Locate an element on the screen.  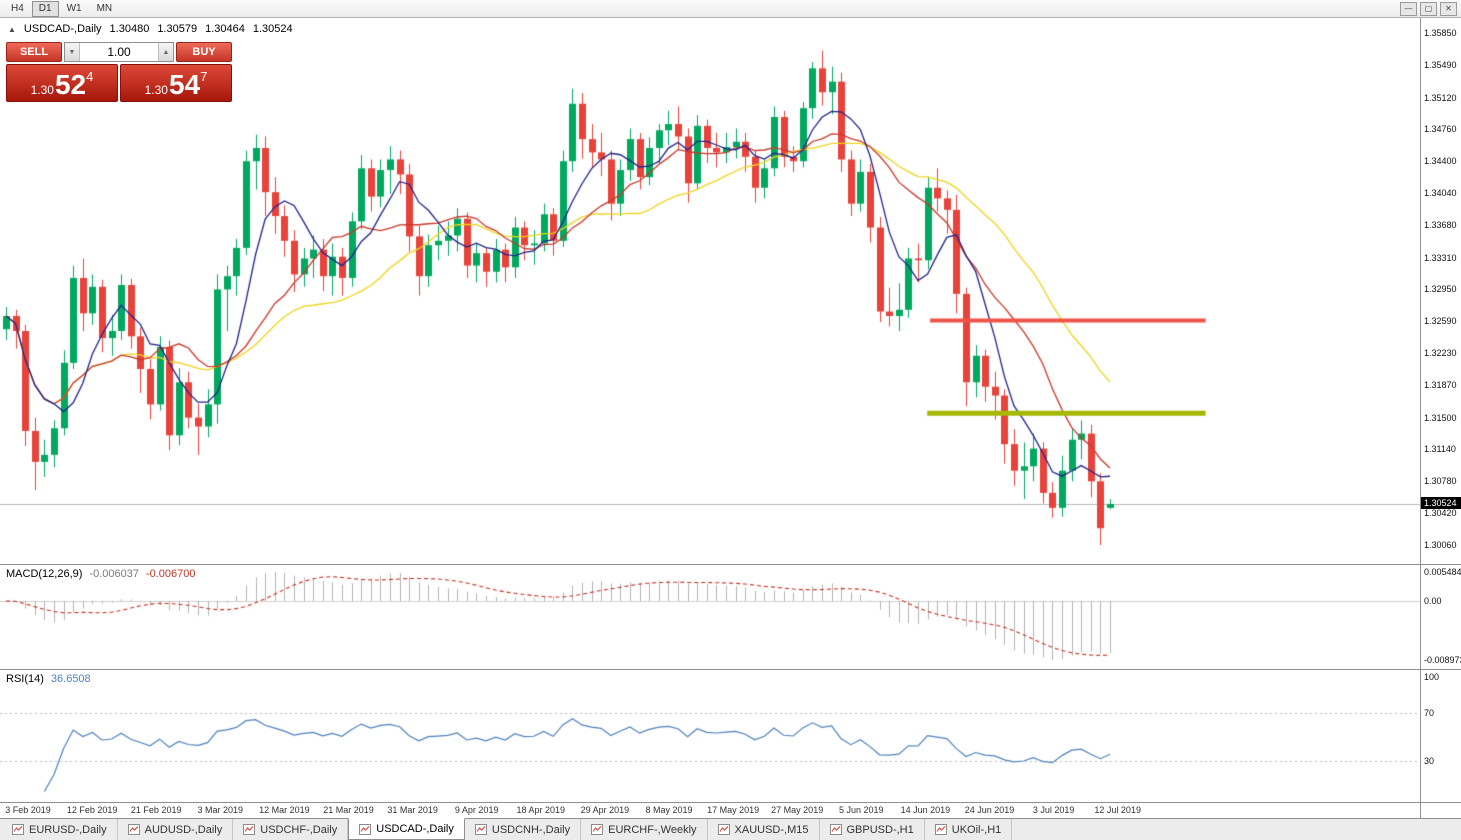
chart-tab-usdchf: USDCHF-,Daily is located at coordinates (291, 829).